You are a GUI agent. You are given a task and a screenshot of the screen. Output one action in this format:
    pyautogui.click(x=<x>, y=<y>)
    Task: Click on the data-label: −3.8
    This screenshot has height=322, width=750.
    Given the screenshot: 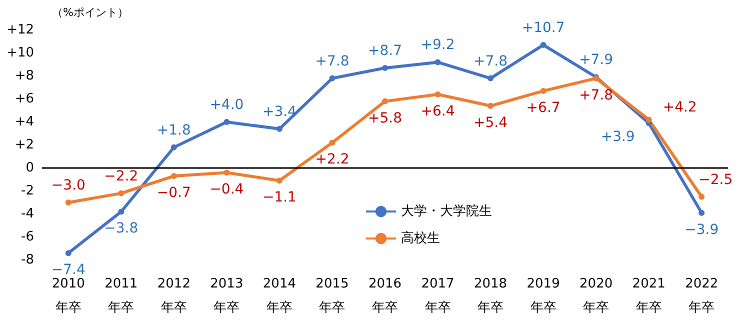 What is the action you would take?
    pyautogui.click(x=121, y=228)
    